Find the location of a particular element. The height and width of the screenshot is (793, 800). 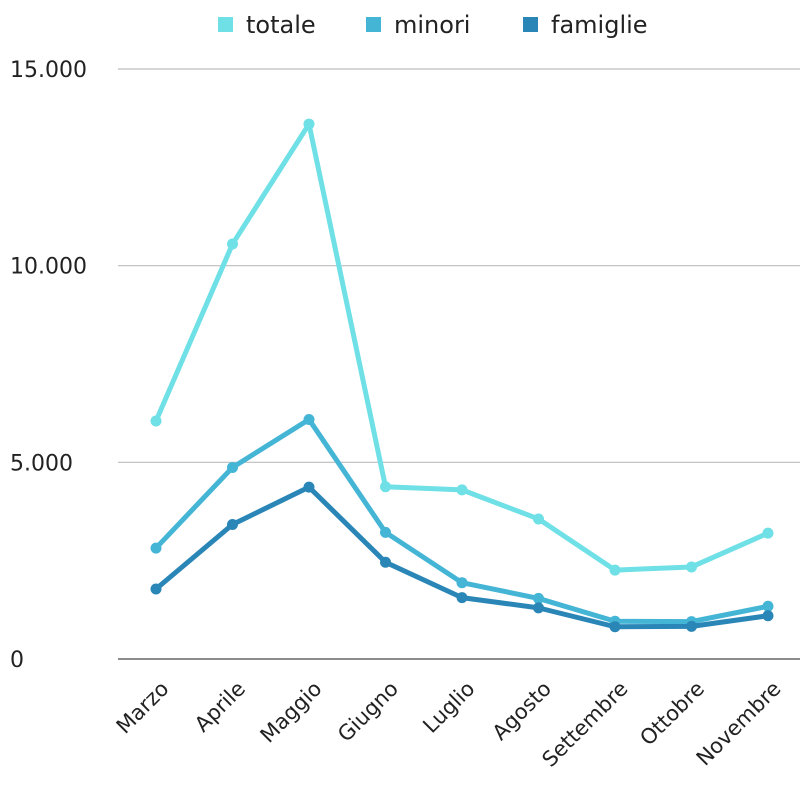

legend: totale minori famiglie is located at coordinates (433, 25).